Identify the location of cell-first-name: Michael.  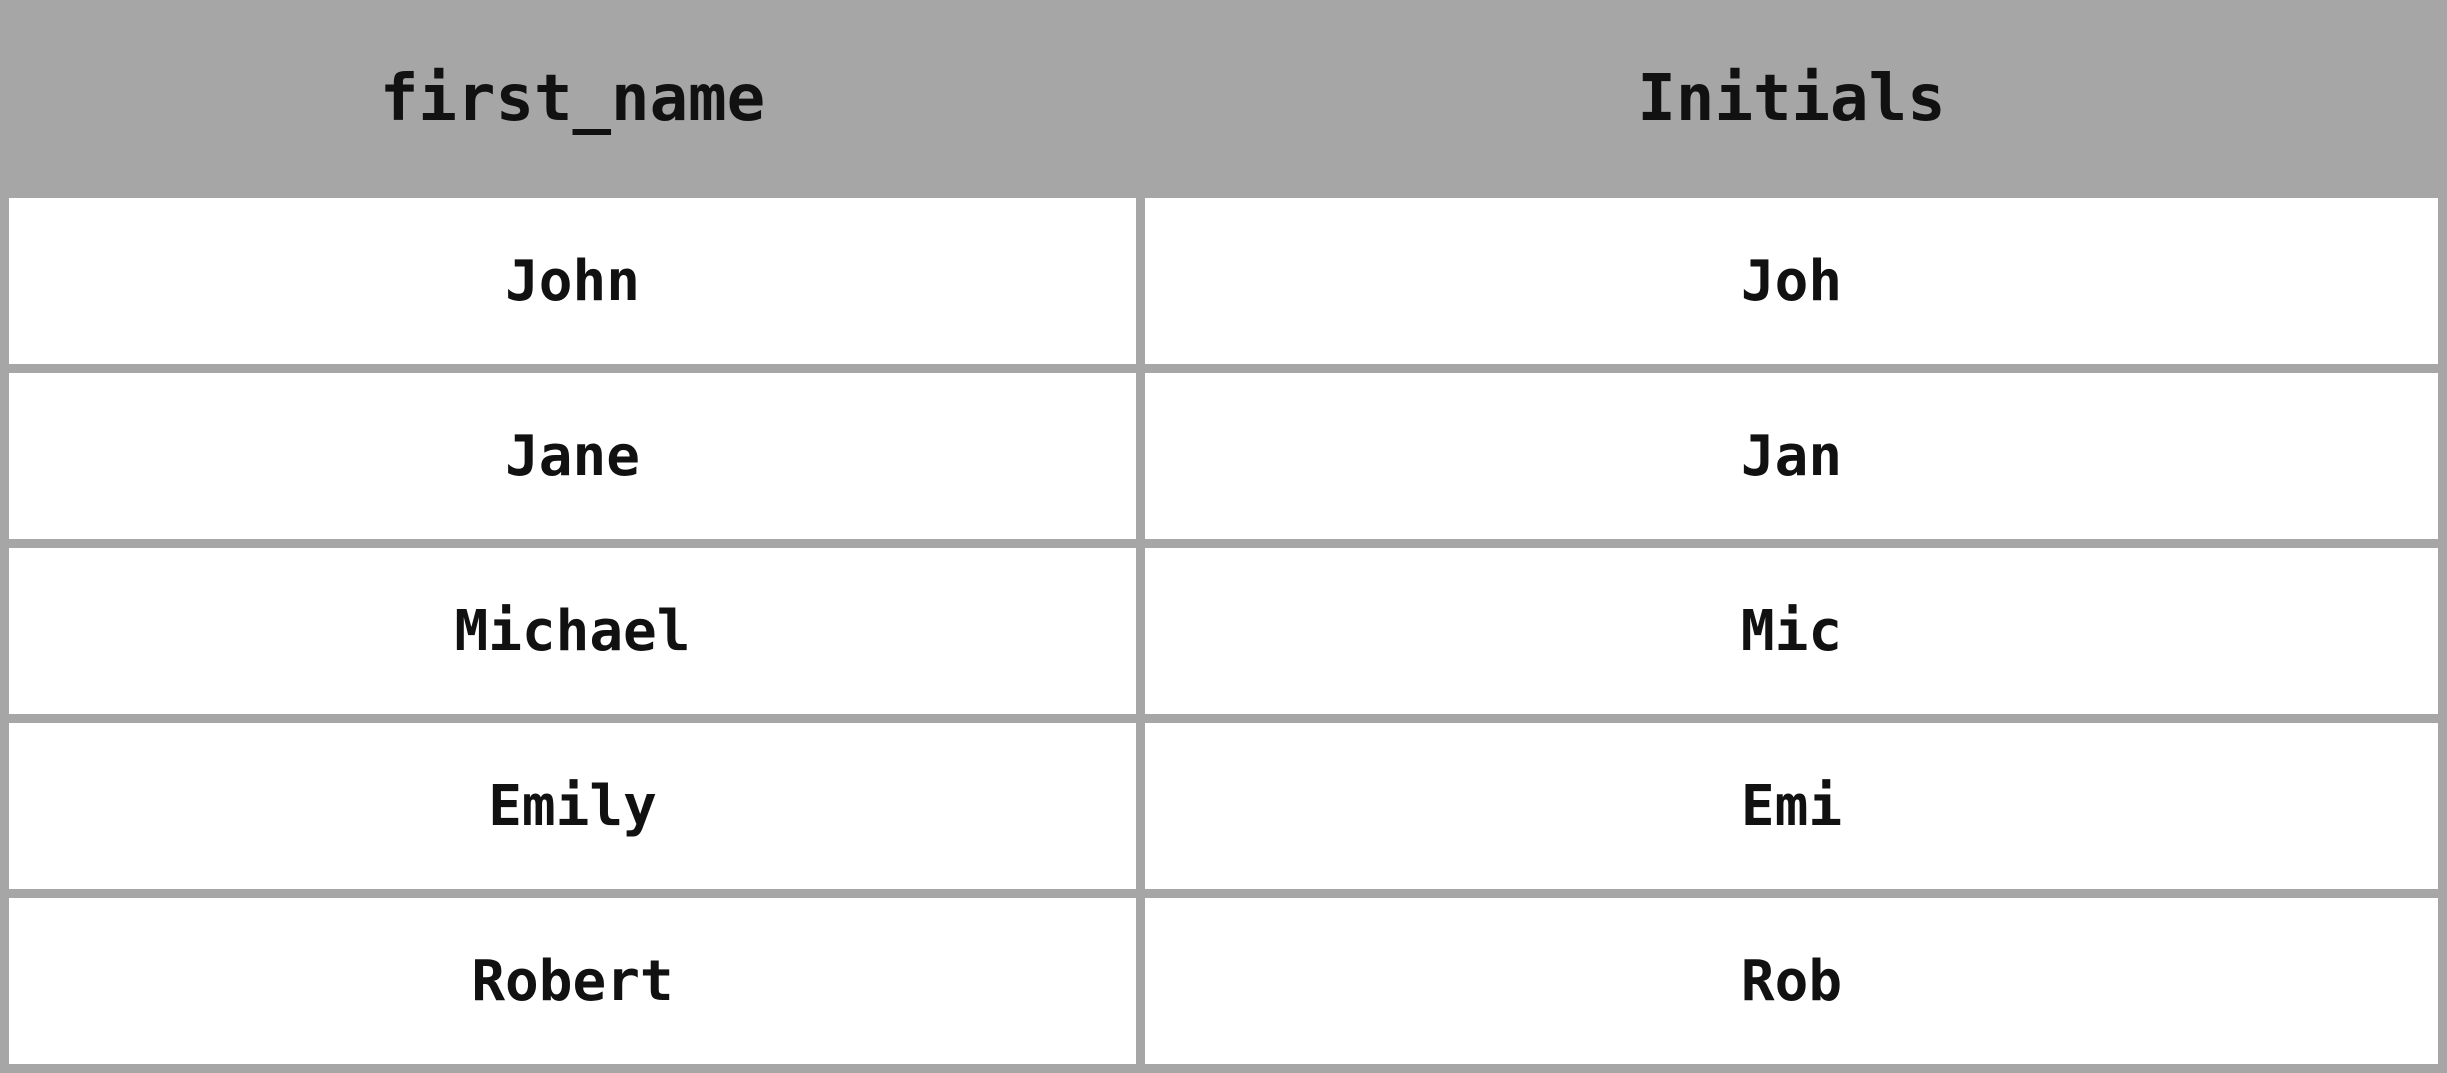
(572, 631).